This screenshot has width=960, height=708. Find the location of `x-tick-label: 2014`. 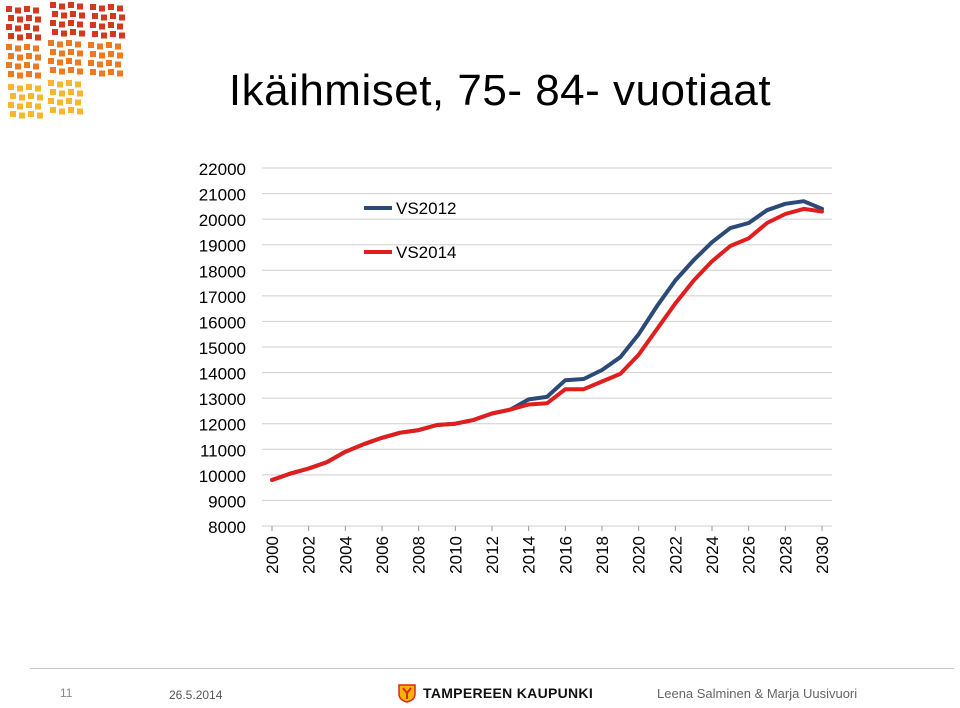

x-tick-label: 2014 is located at coordinates (529, 555).